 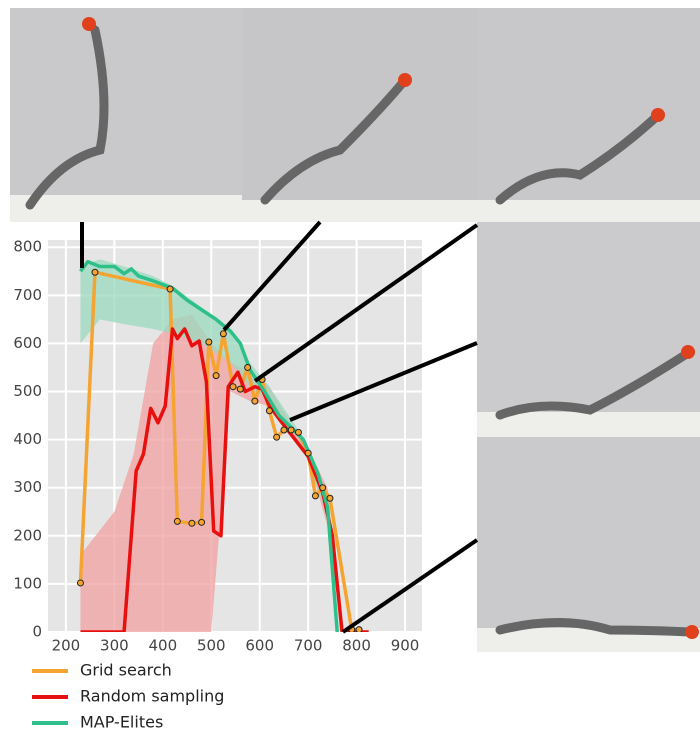 I want to click on x-tick-label: 700, so click(x=308, y=646).